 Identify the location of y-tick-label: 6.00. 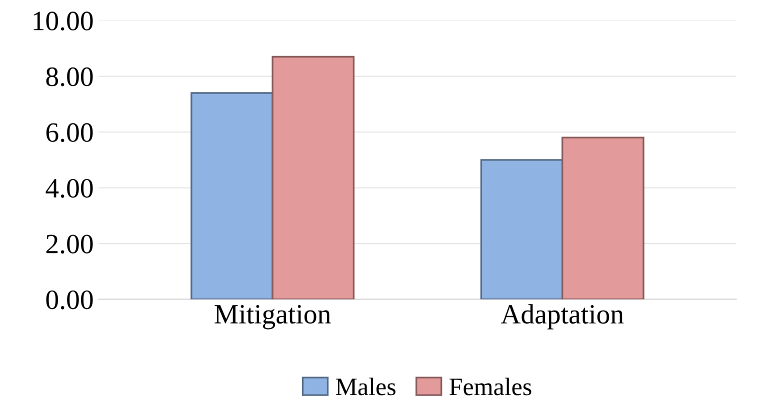
(69, 132).